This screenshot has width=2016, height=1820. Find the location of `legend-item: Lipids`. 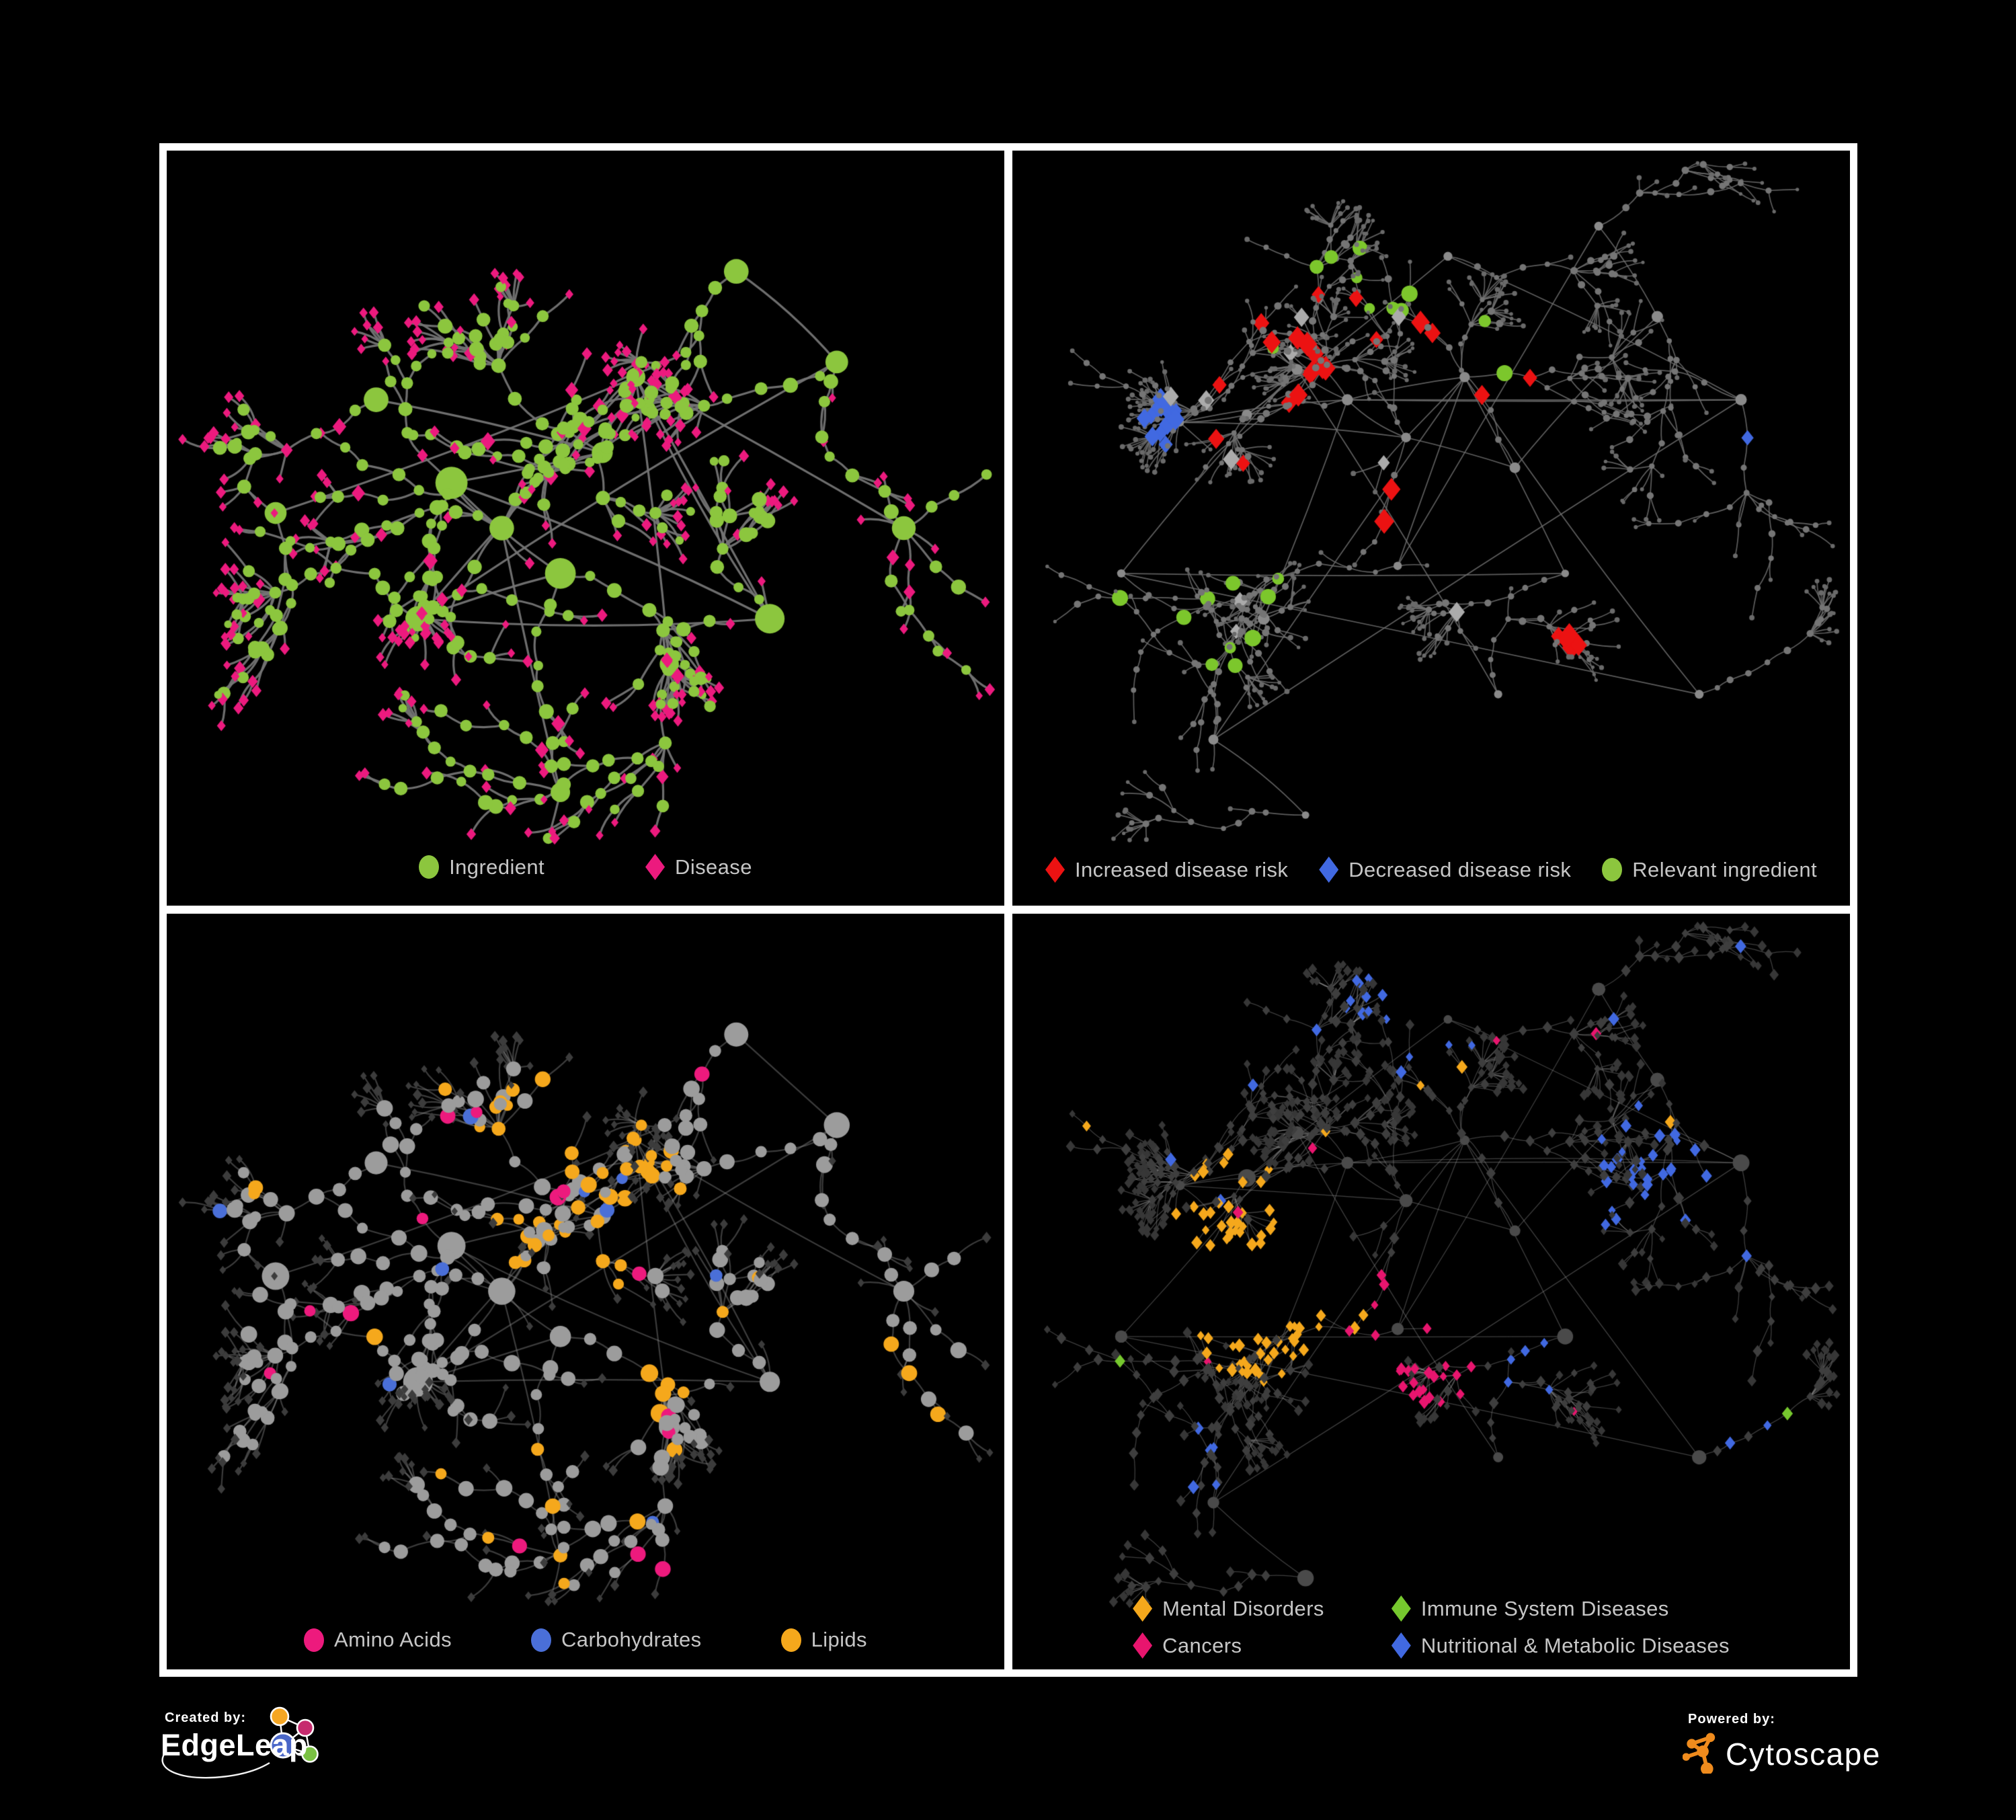

legend-item: Lipids is located at coordinates (823, 1640).